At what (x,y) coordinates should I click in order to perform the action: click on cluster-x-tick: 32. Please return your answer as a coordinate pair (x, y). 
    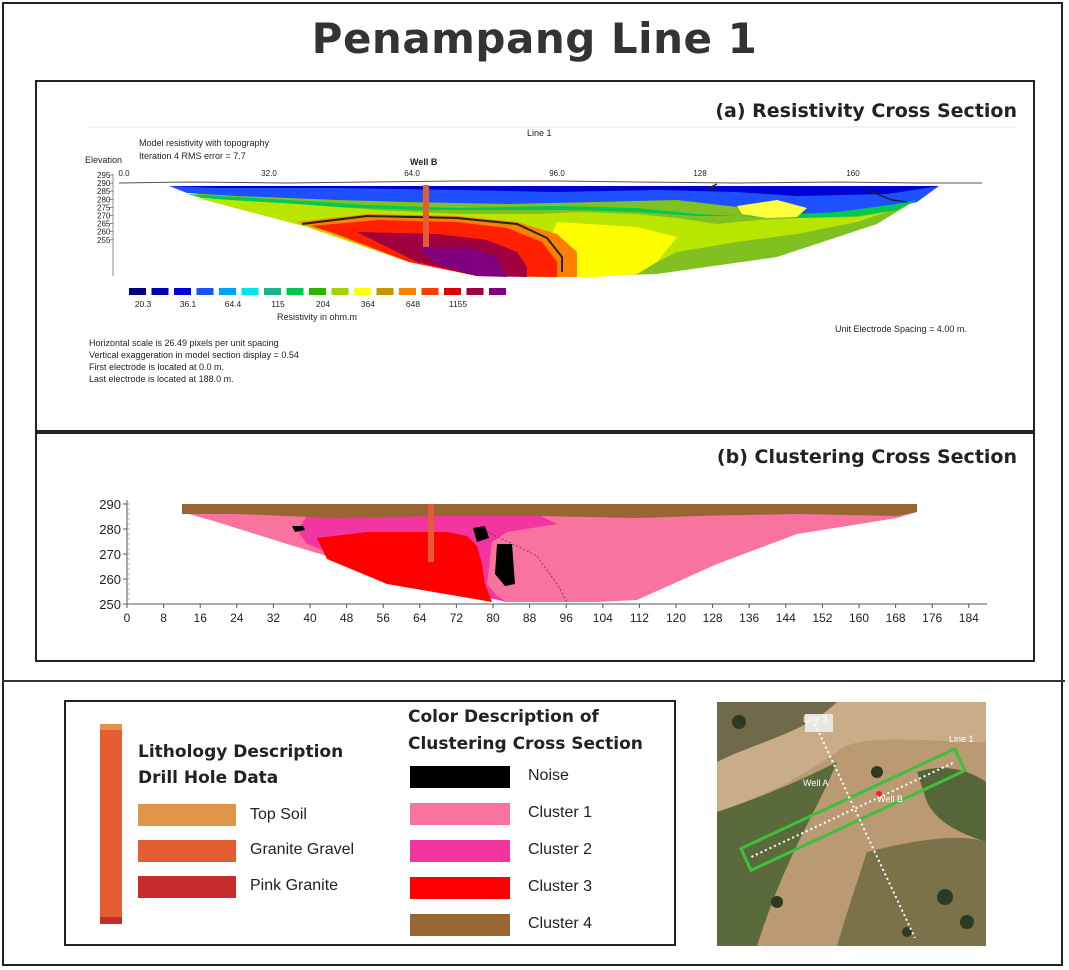
    Looking at the image, I should click on (274, 618).